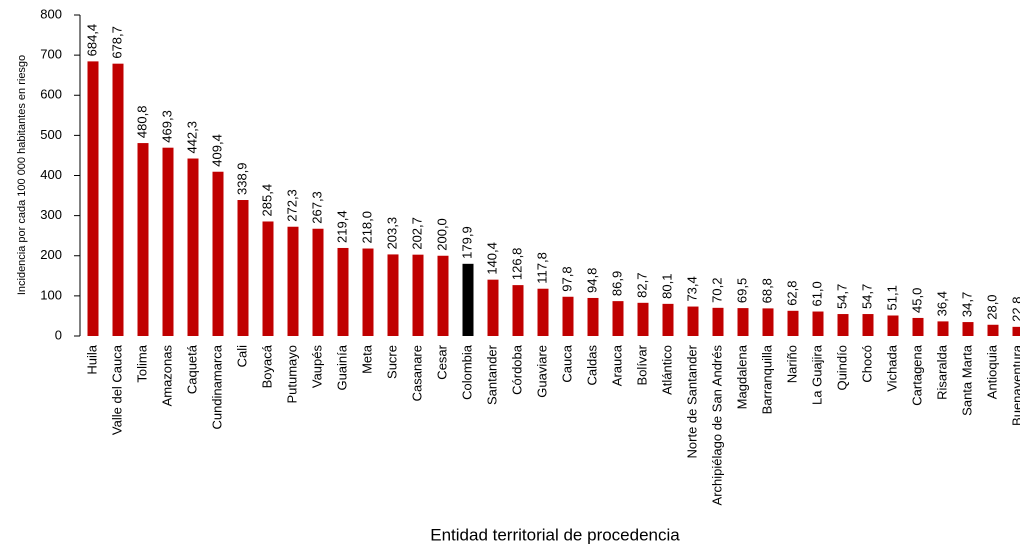  What do you see at coordinates (741, 376) in the screenshot?
I see `x-tick-label: Magdalena` at bounding box center [741, 376].